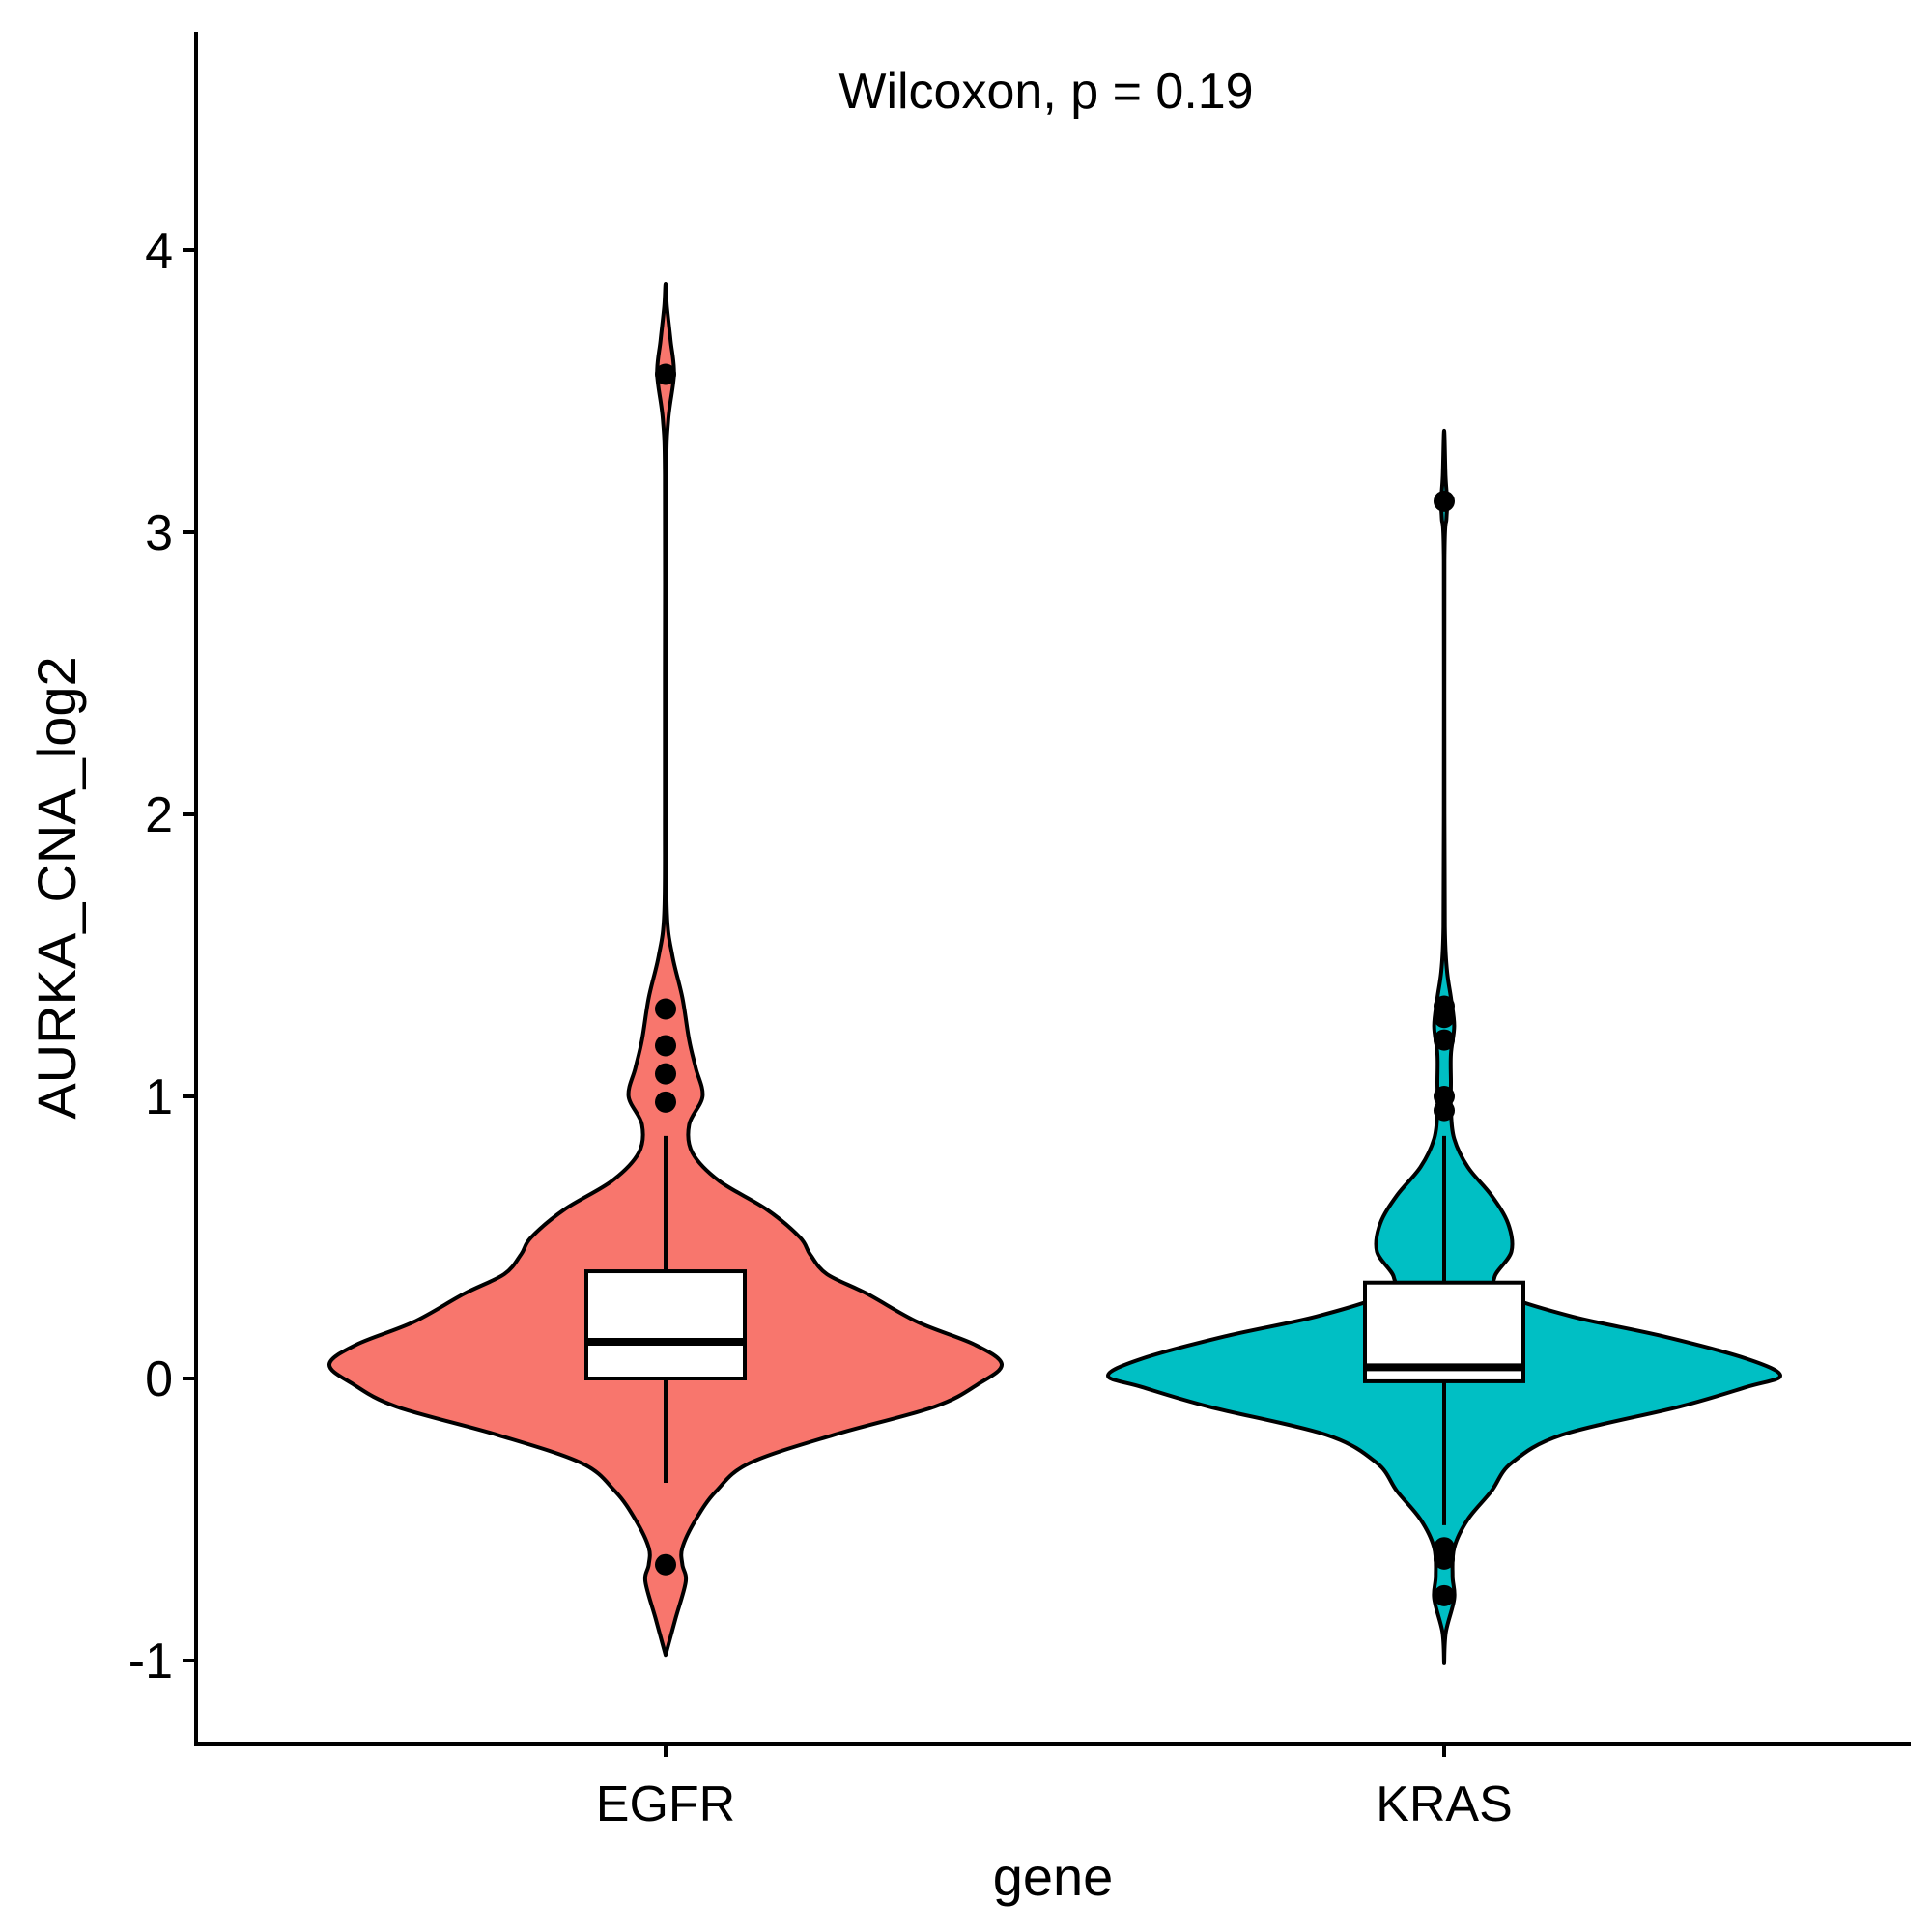  What do you see at coordinates (159, 251) in the screenshot?
I see `y-tick-label: 4` at bounding box center [159, 251].